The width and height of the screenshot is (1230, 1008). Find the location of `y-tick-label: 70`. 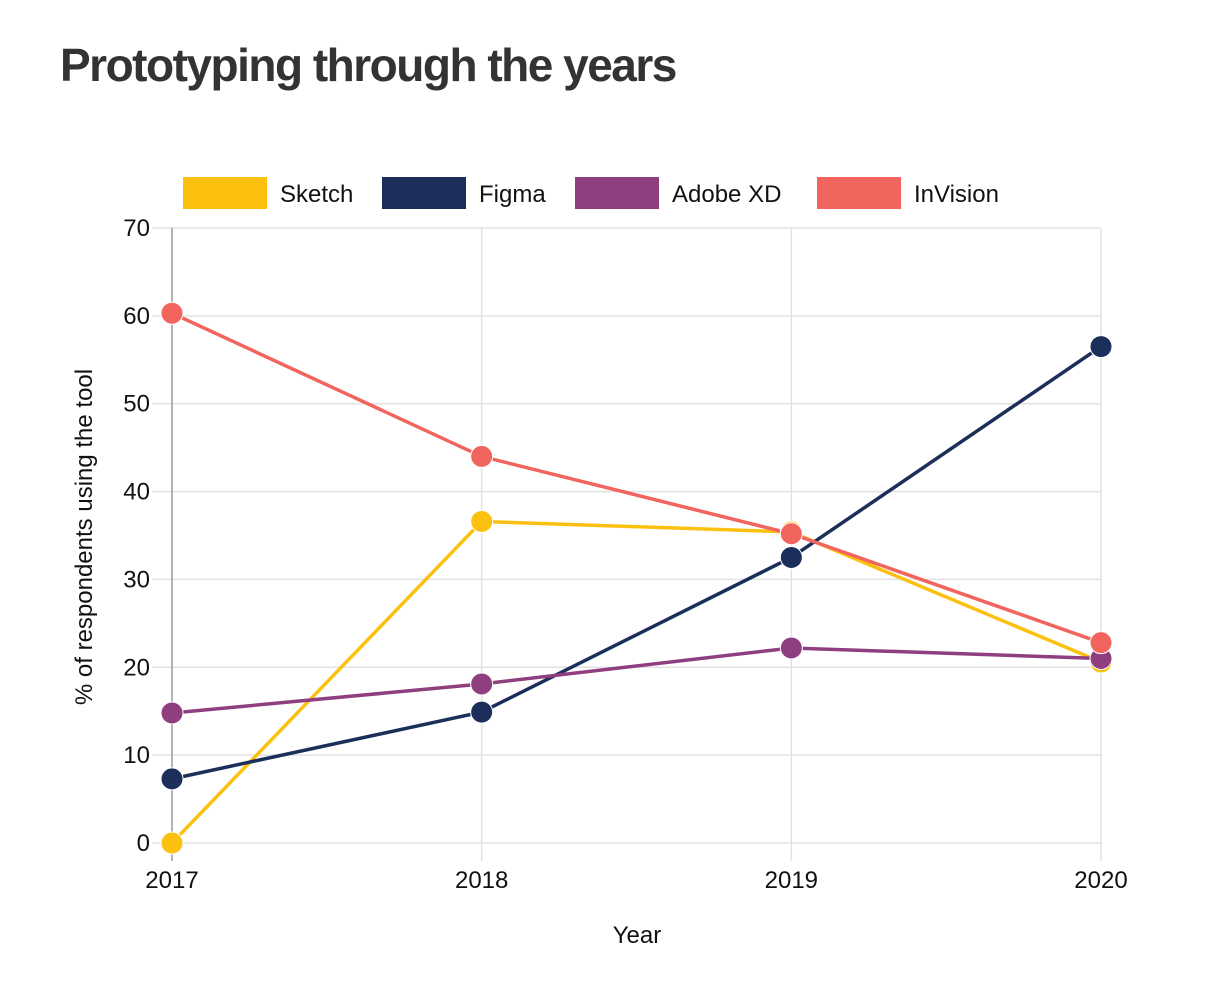

y-tick-label: 70 is located at coordinates (136, 228).